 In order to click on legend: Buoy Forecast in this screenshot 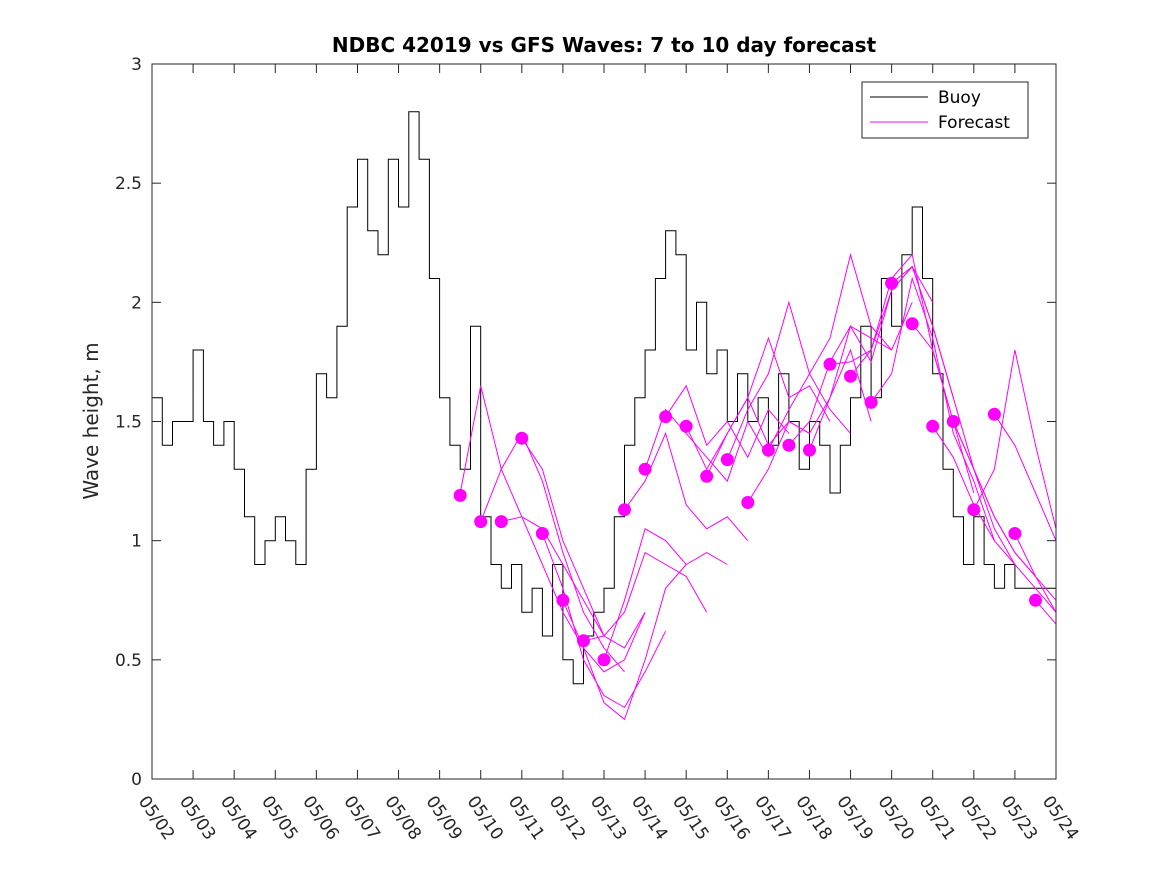, I will do `click(945, 110)`.